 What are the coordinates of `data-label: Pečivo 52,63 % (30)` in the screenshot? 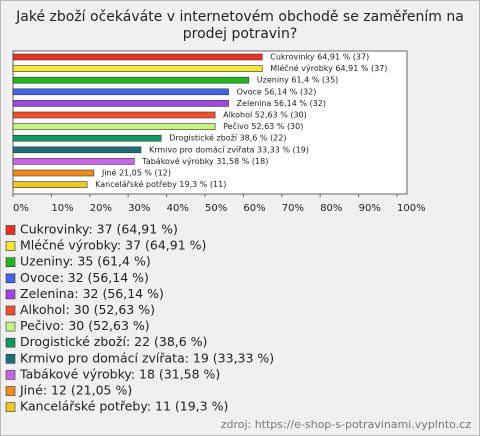 It's located at (263, 126).